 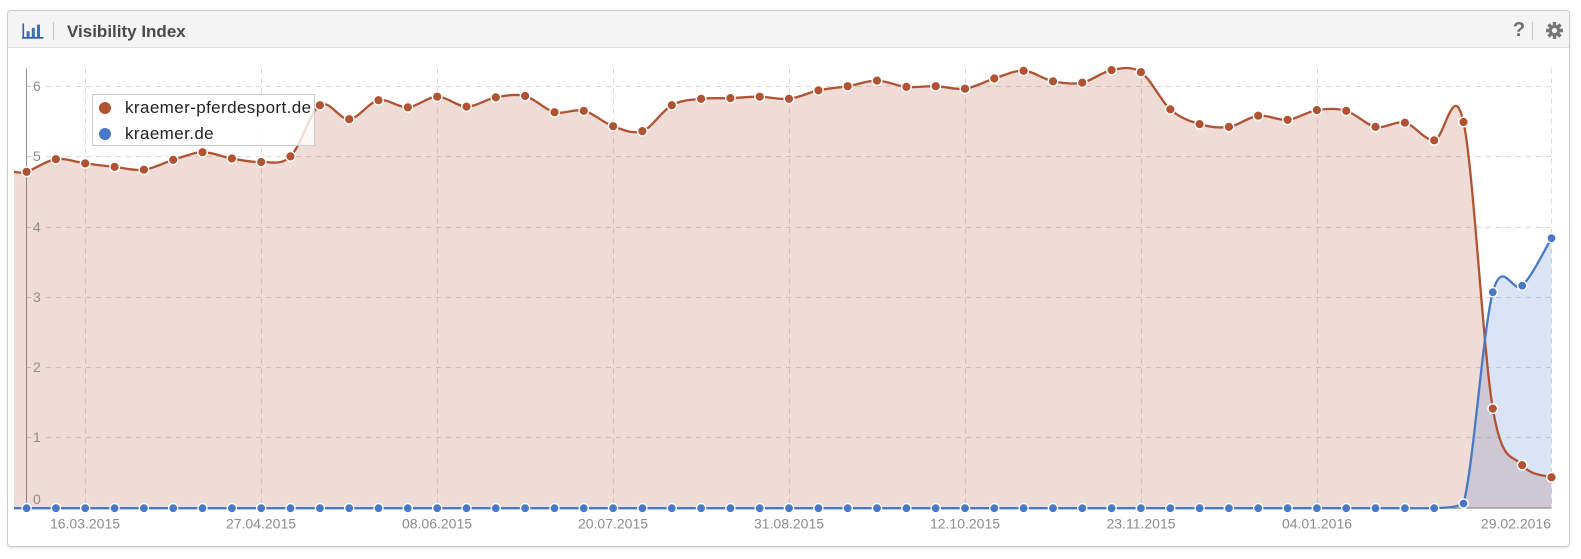 What do you see at coordinates (789, 524) in the screenshot?
I see `svg-text: 31.08.2015` at bounding box center [789, 524].